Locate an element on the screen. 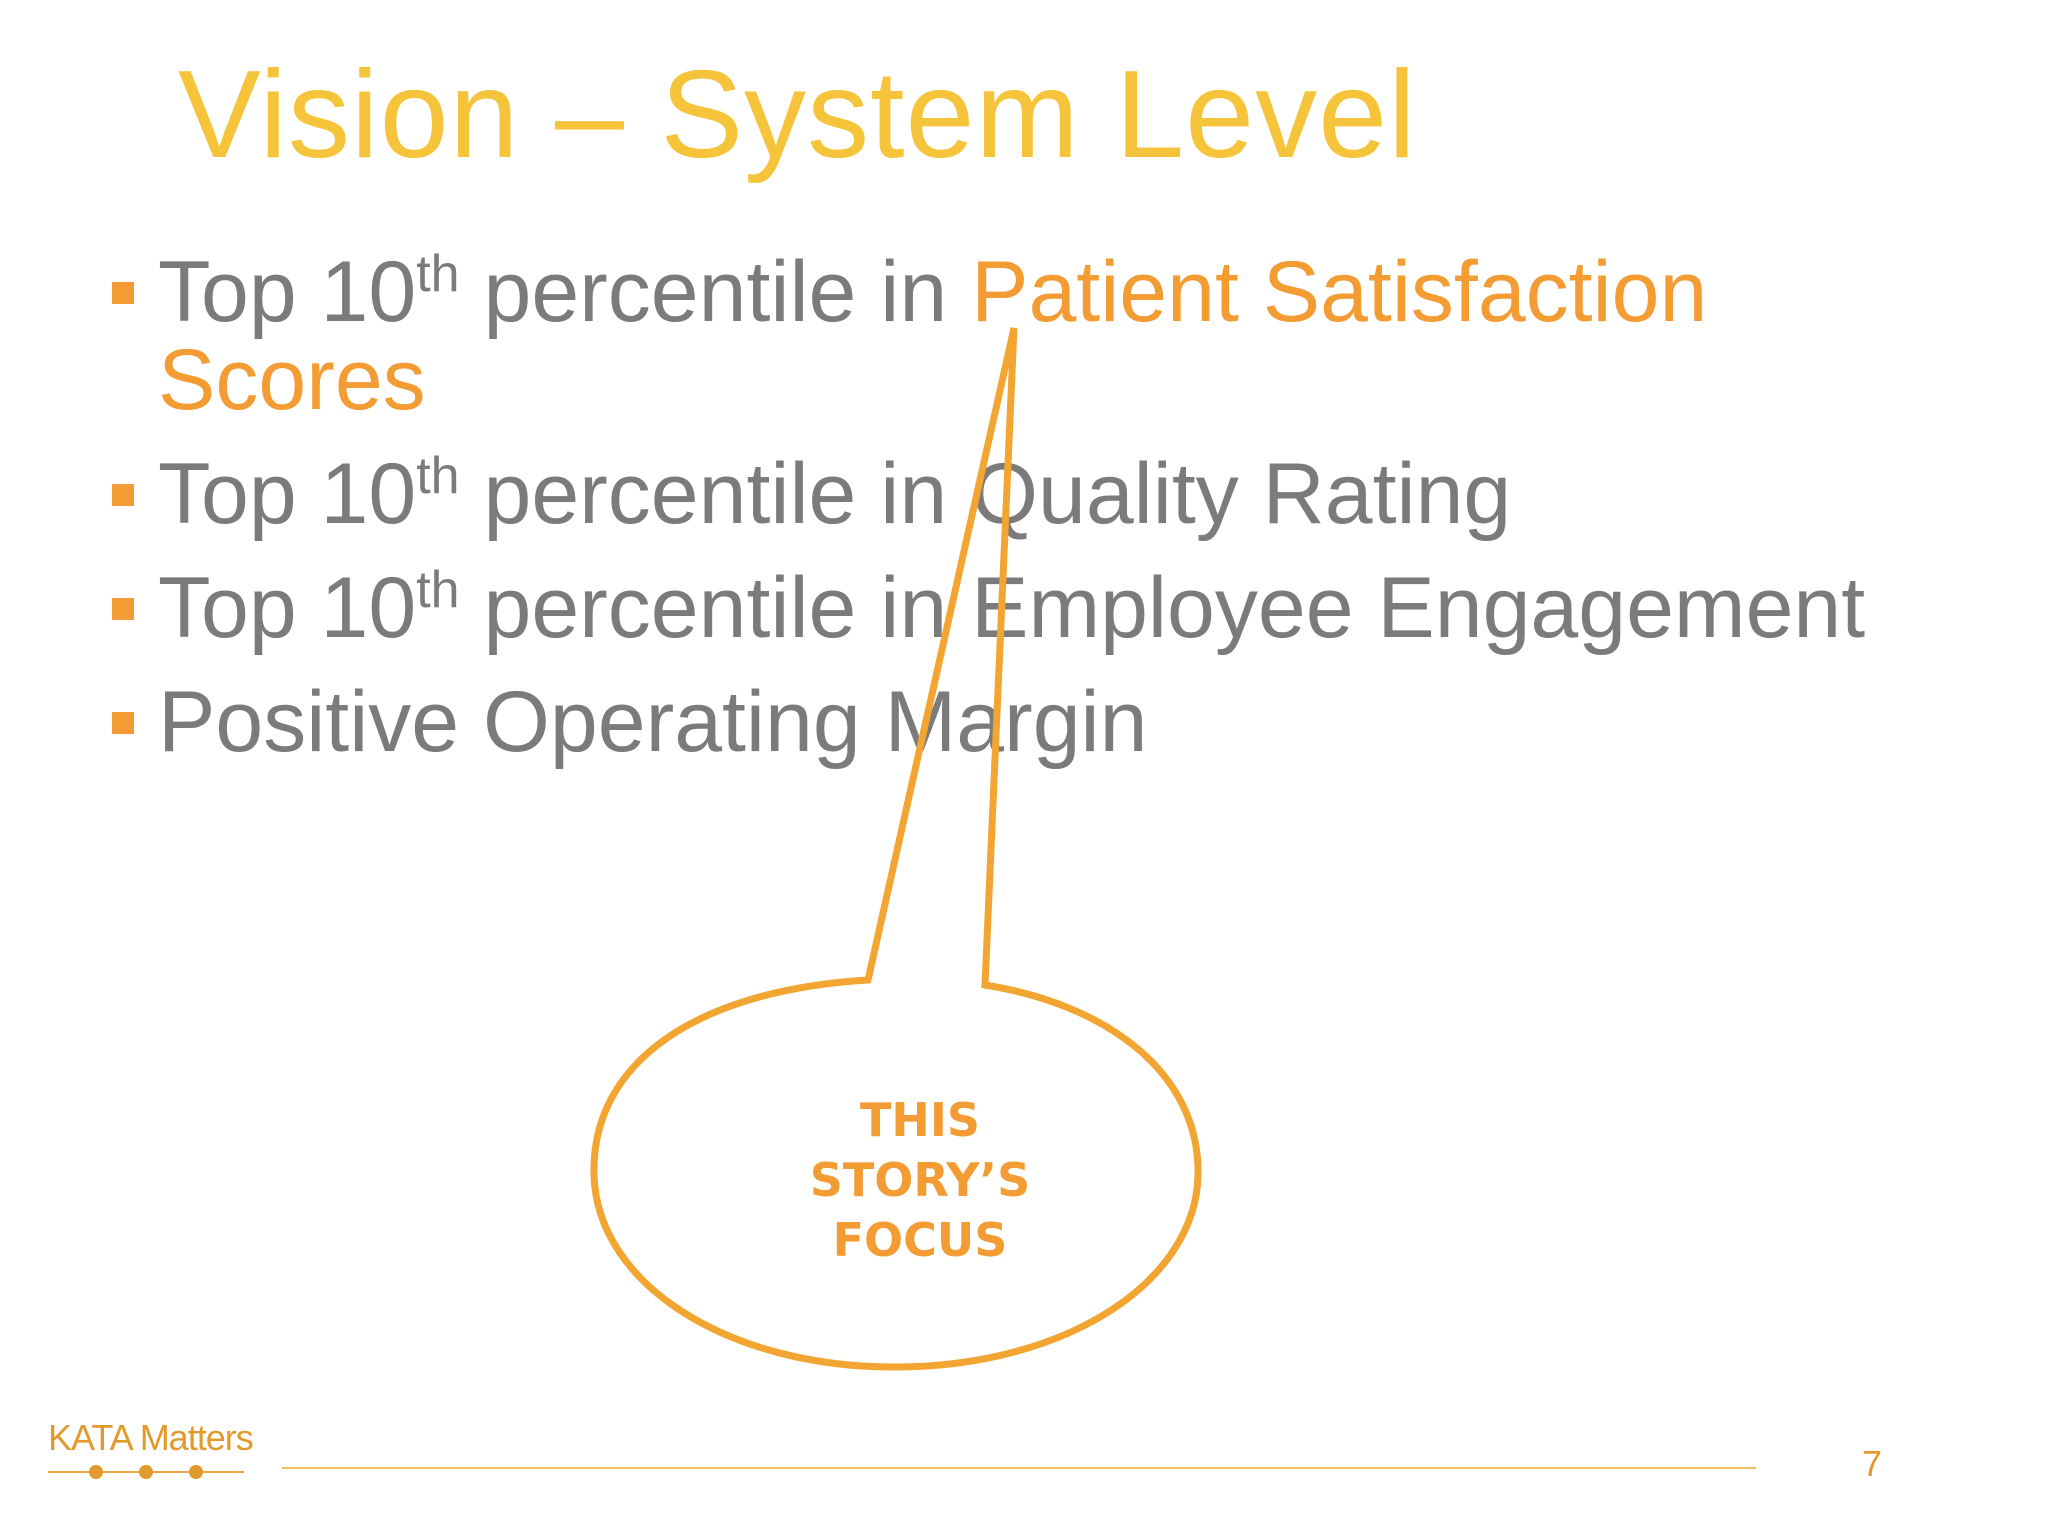 The width and height of the screenshot is (2048, 1536). callout-line: STORY’S is located at coordinates (920, 1180).